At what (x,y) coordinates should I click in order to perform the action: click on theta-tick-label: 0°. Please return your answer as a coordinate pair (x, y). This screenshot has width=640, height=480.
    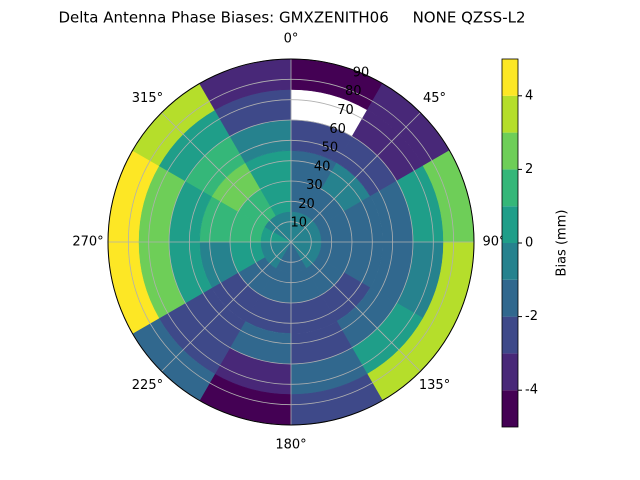
    Looking at the image, I should click on (291, 39).